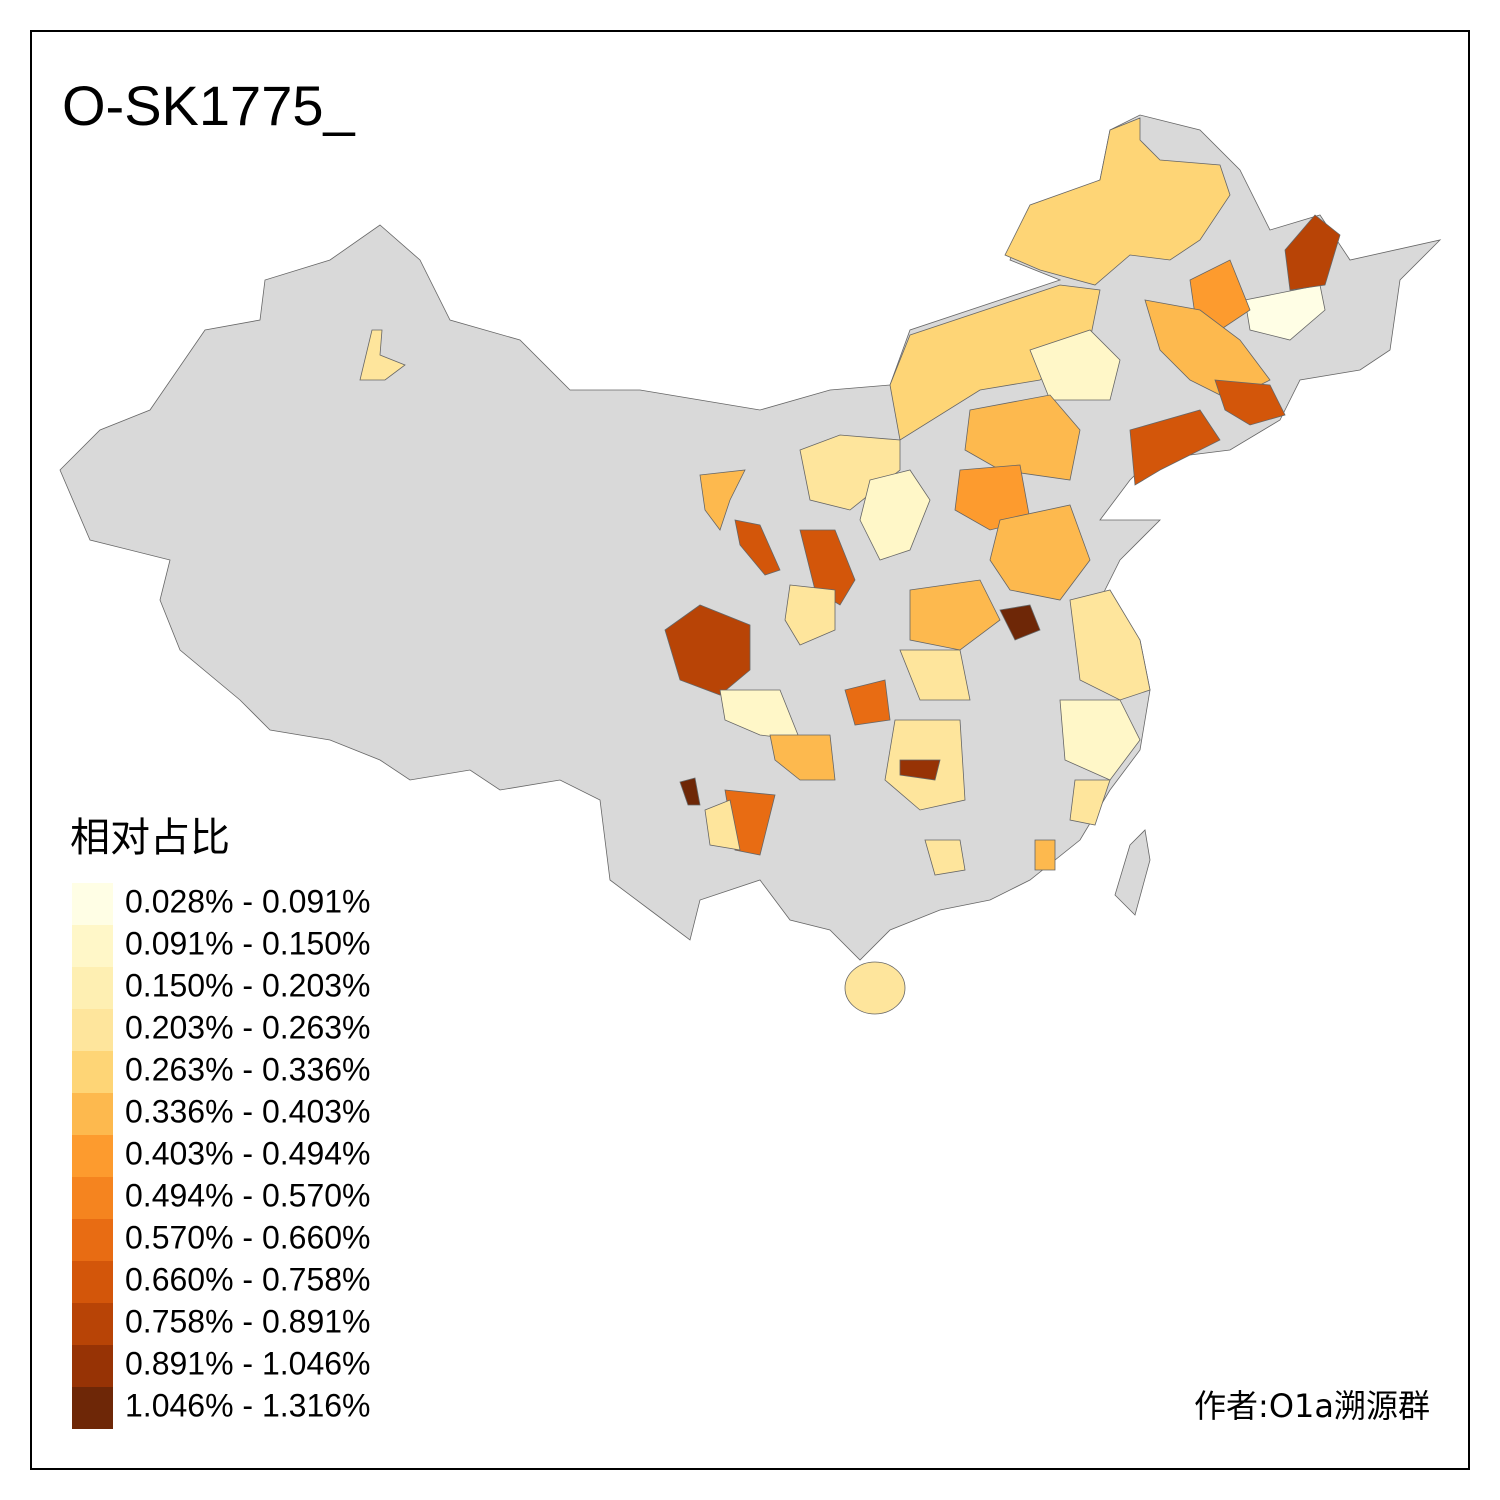  Describe the element at coordinates (248, 943) in the screenshot. I see `legend-label: 0.091% - 0.150%` at that location.